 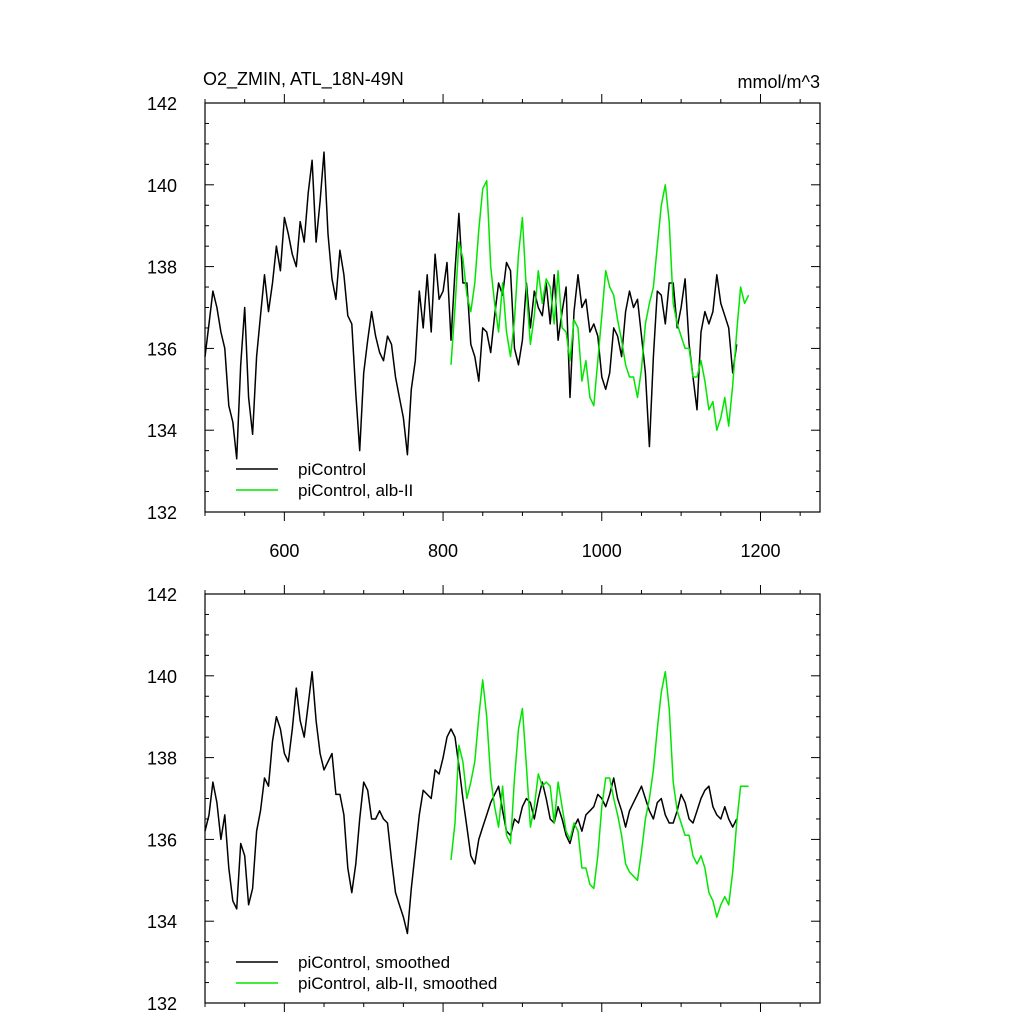 I want to click on series-line-picontrol-smoothed, so click(x=471, y=802).